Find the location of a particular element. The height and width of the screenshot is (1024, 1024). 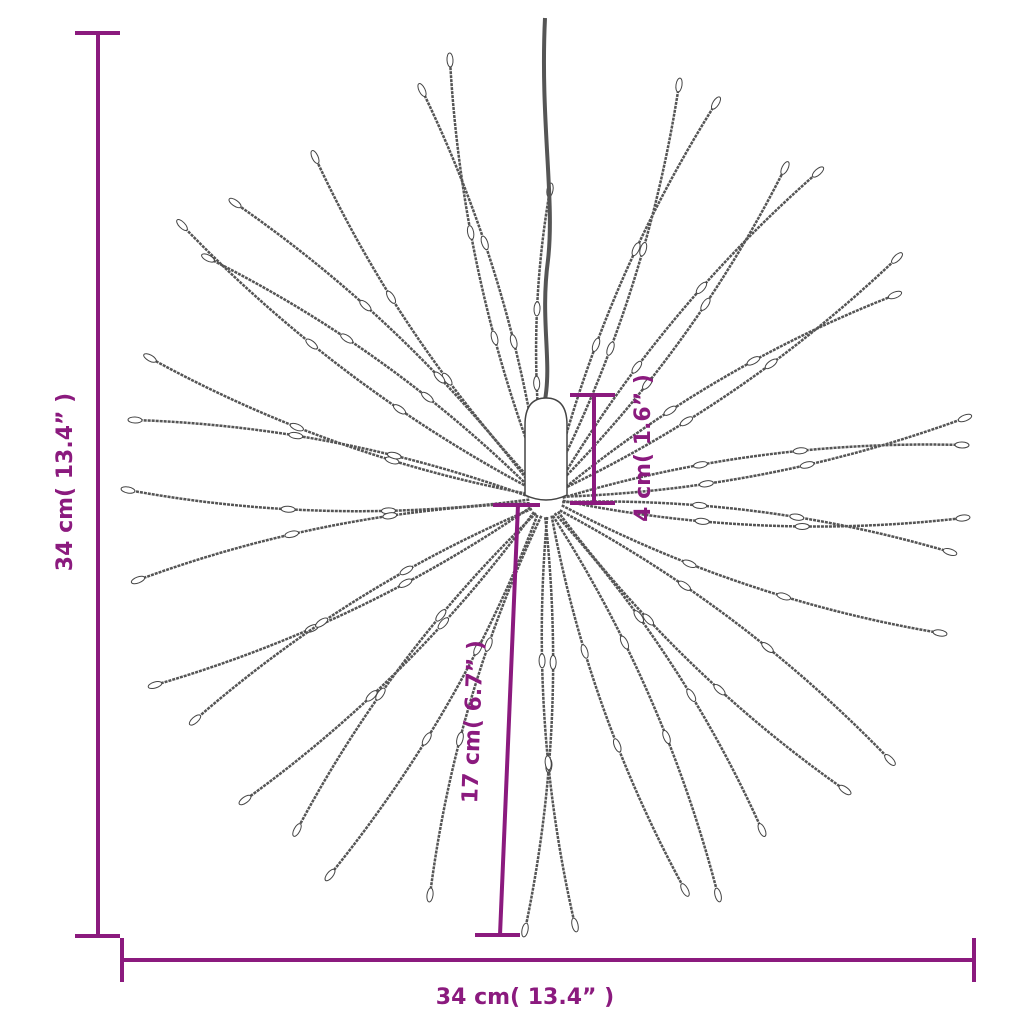

strand-length-label: 17 cm( 6.7” ) is located at coordinates (473, 722).